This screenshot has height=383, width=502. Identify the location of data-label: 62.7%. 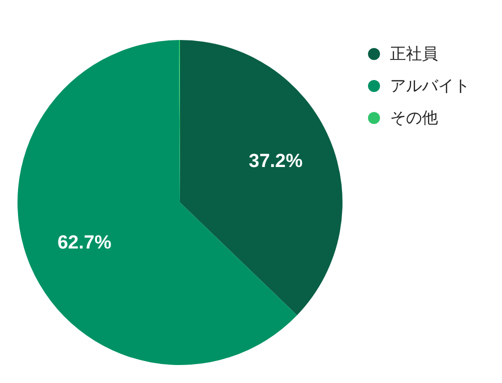
(84, 243).